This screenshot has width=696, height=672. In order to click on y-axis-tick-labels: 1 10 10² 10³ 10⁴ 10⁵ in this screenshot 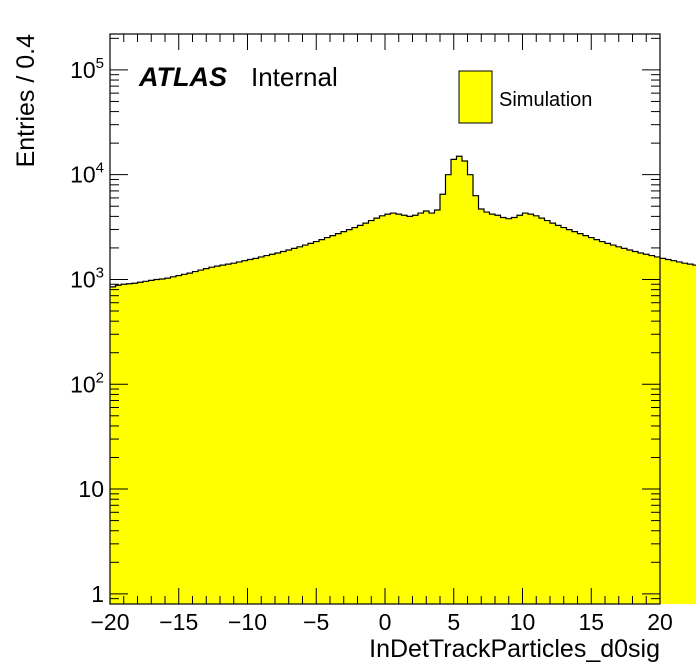, I will do `click(87, 331)`.